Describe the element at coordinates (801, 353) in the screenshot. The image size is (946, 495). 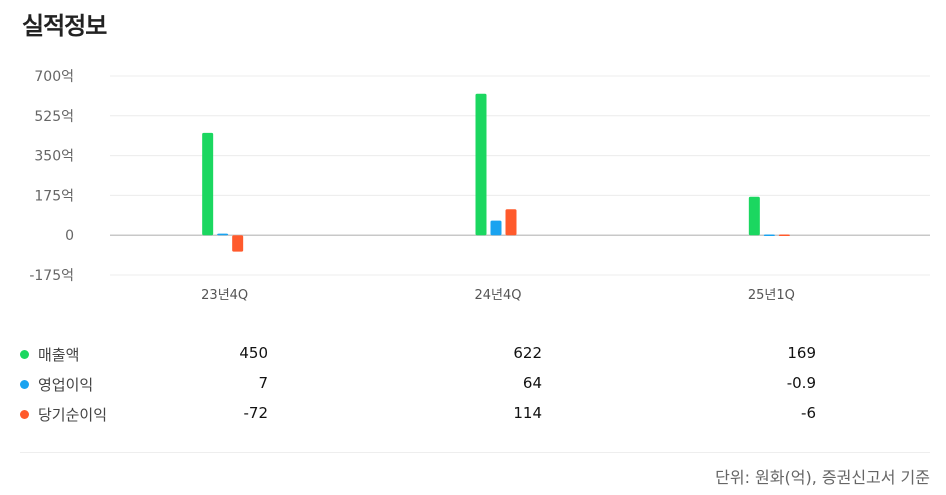
I see `value-cell: 169` at that location.